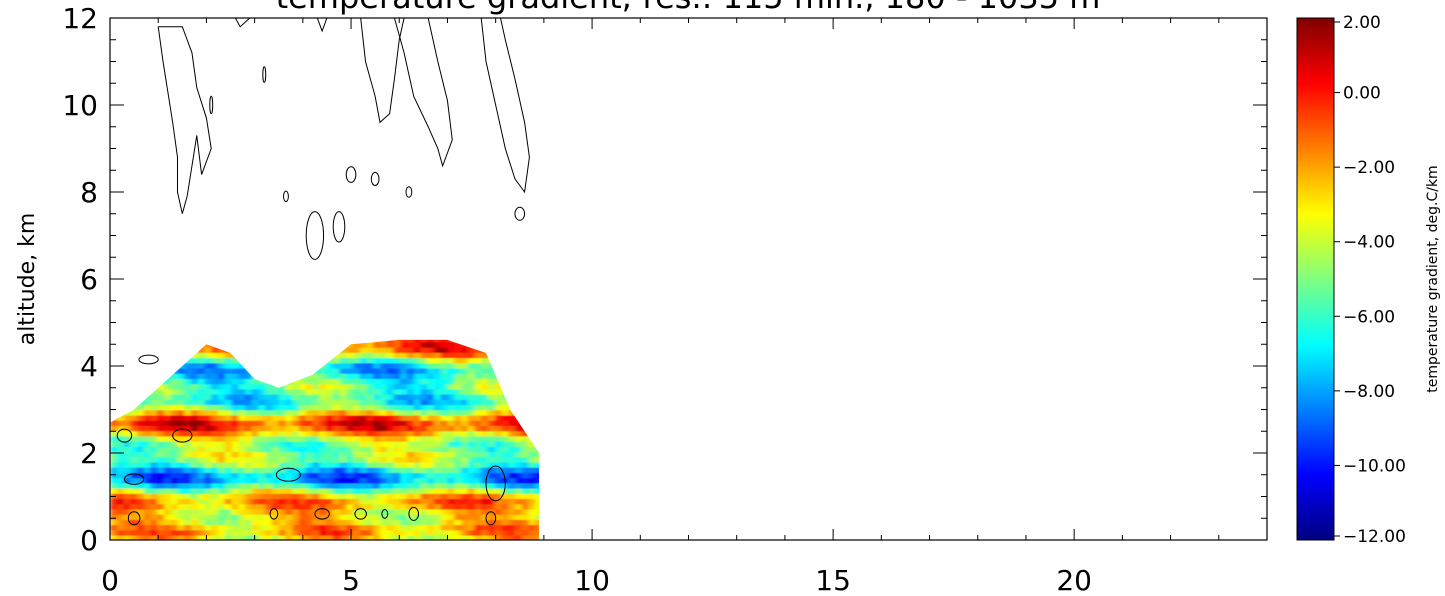 The height and width of the screenshot is (596, 1445). I want to click on colorbar-tick-label: 2.00, so click(1362, 23).